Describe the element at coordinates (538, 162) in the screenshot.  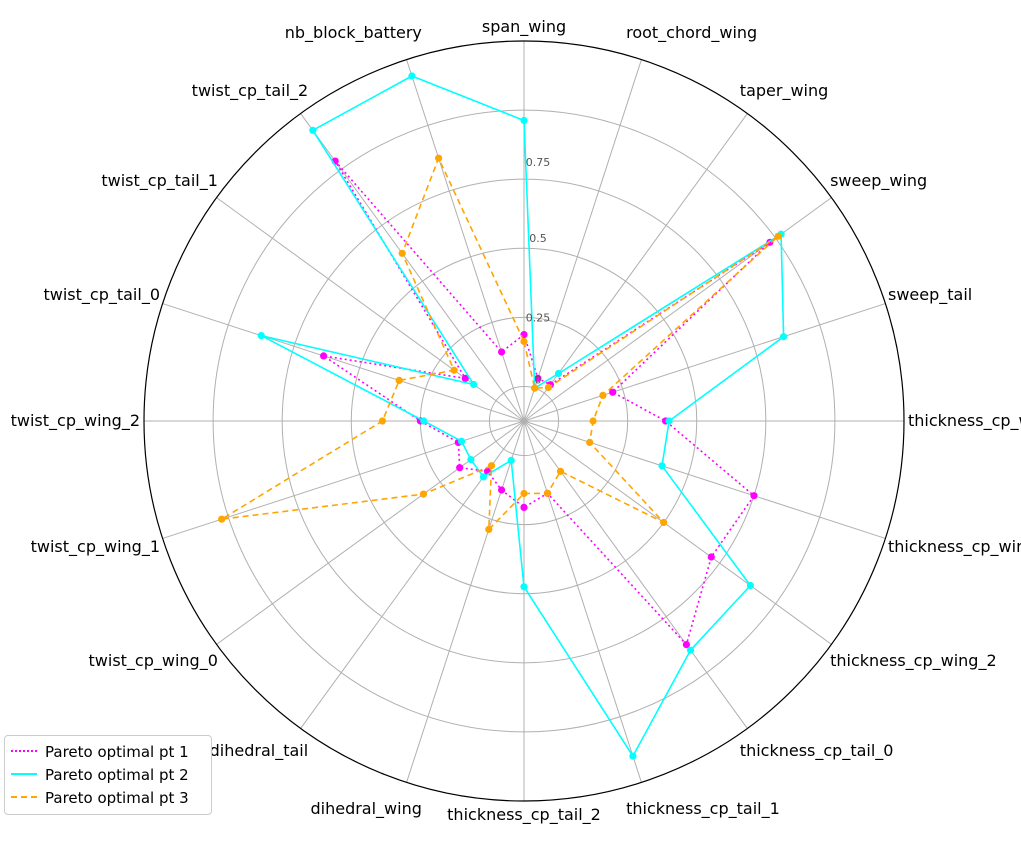
I see `radial-tick-label: 0.75` at that location.